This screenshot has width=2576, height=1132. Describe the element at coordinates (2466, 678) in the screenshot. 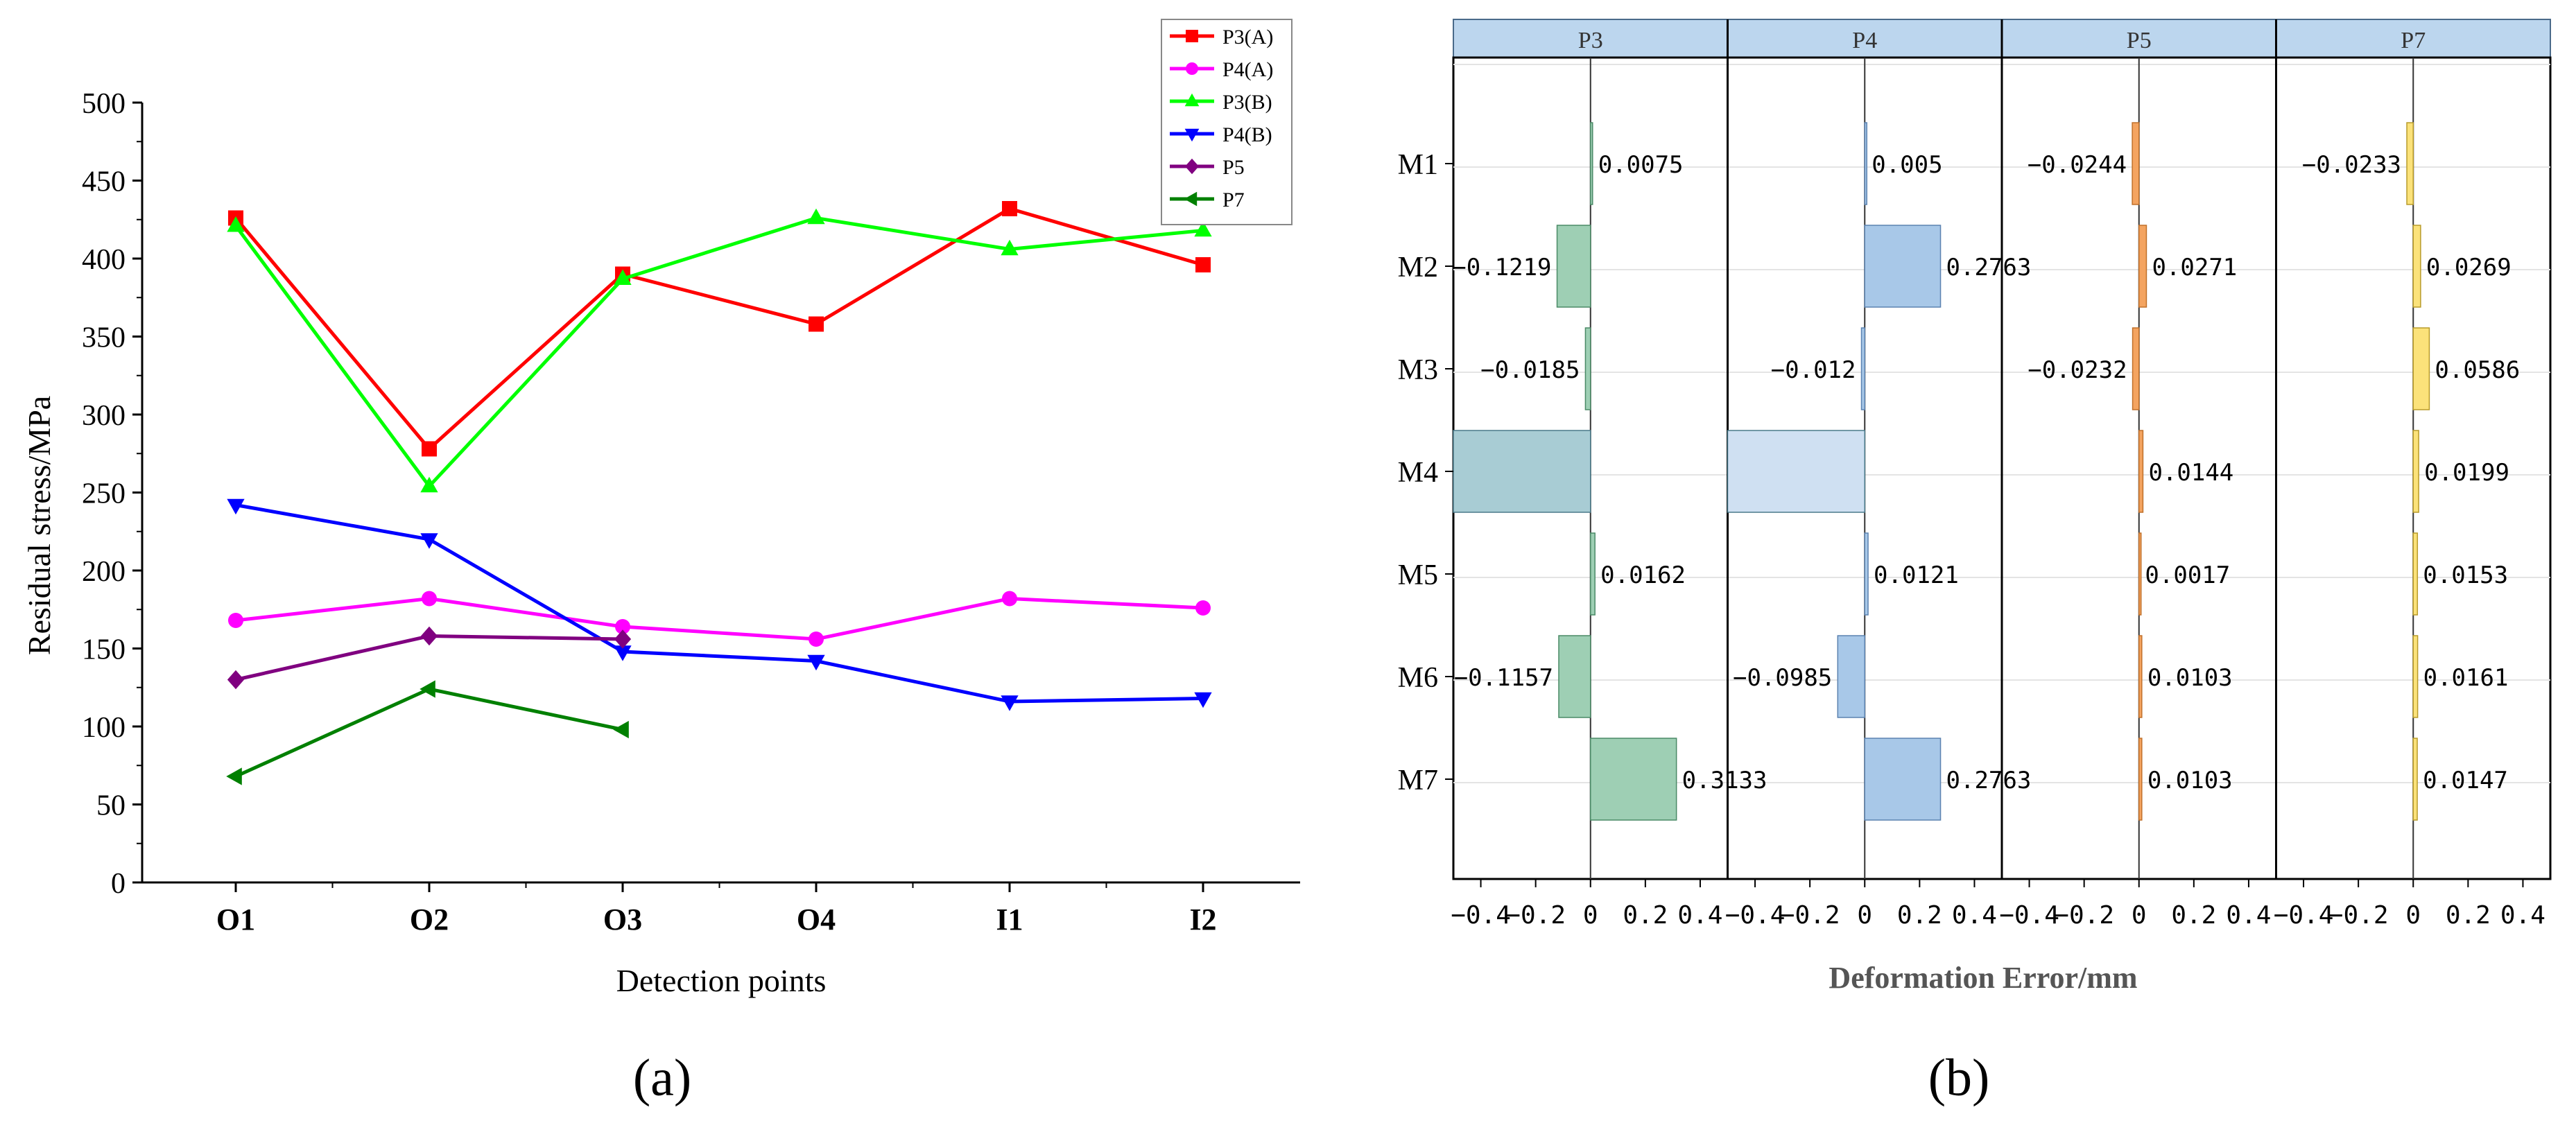

I see `data-label: 0.0161` at that location.